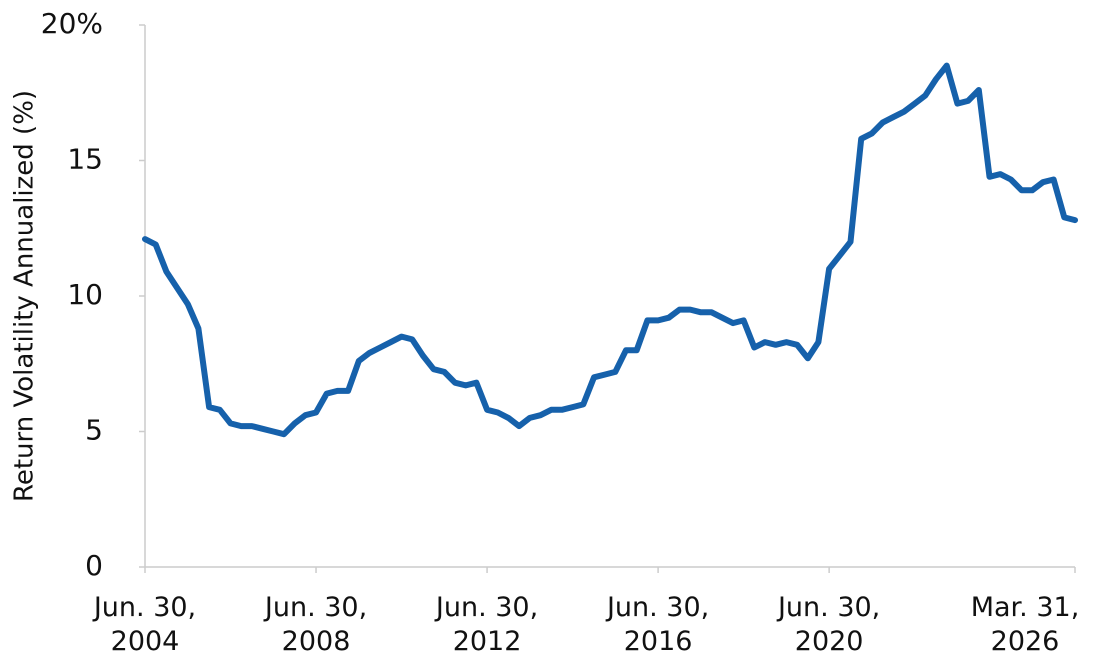 This screenshot has height=669, width=1100. Describe the element at coordinates (829, 624) in the screenshot. I see `x-tick-label: Jun. 30, 2020` at that location.